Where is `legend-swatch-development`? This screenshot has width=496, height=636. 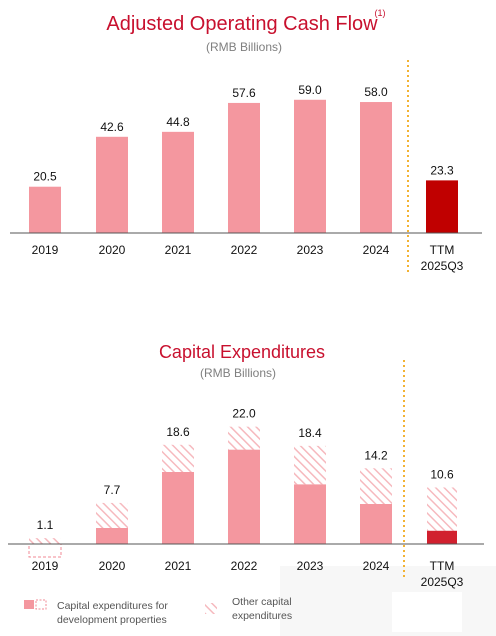
legend-swatch-development is located at coordinates (29, 604).